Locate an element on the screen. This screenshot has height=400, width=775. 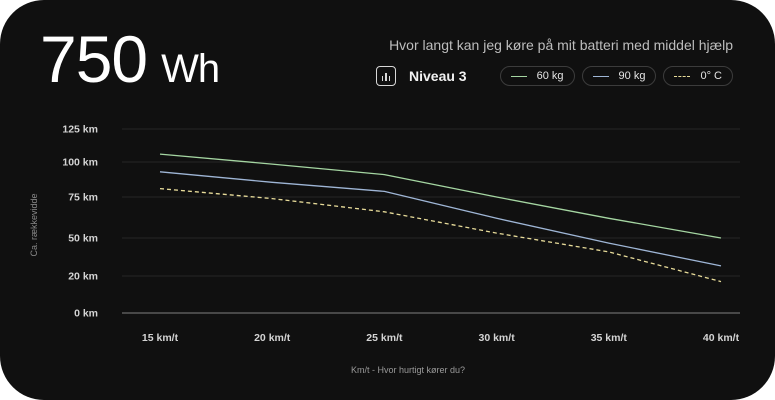
legend-item-60kg: 60 kg is located at coordinates (537, 76).